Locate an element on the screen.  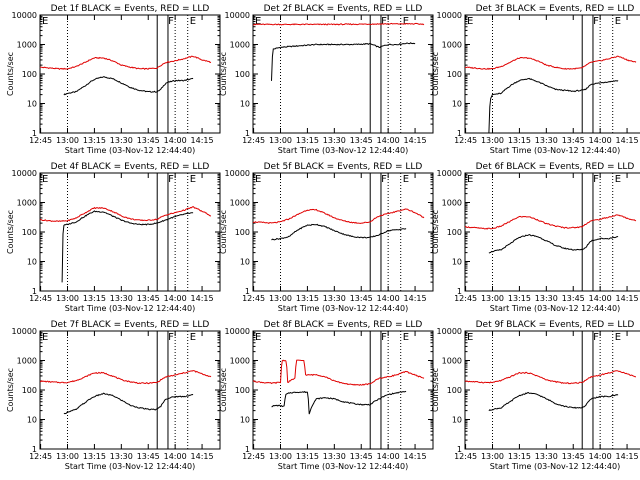
panel-title: Det 8f BLACK = Events, RED = LLD is located at coordinates (343, 325).